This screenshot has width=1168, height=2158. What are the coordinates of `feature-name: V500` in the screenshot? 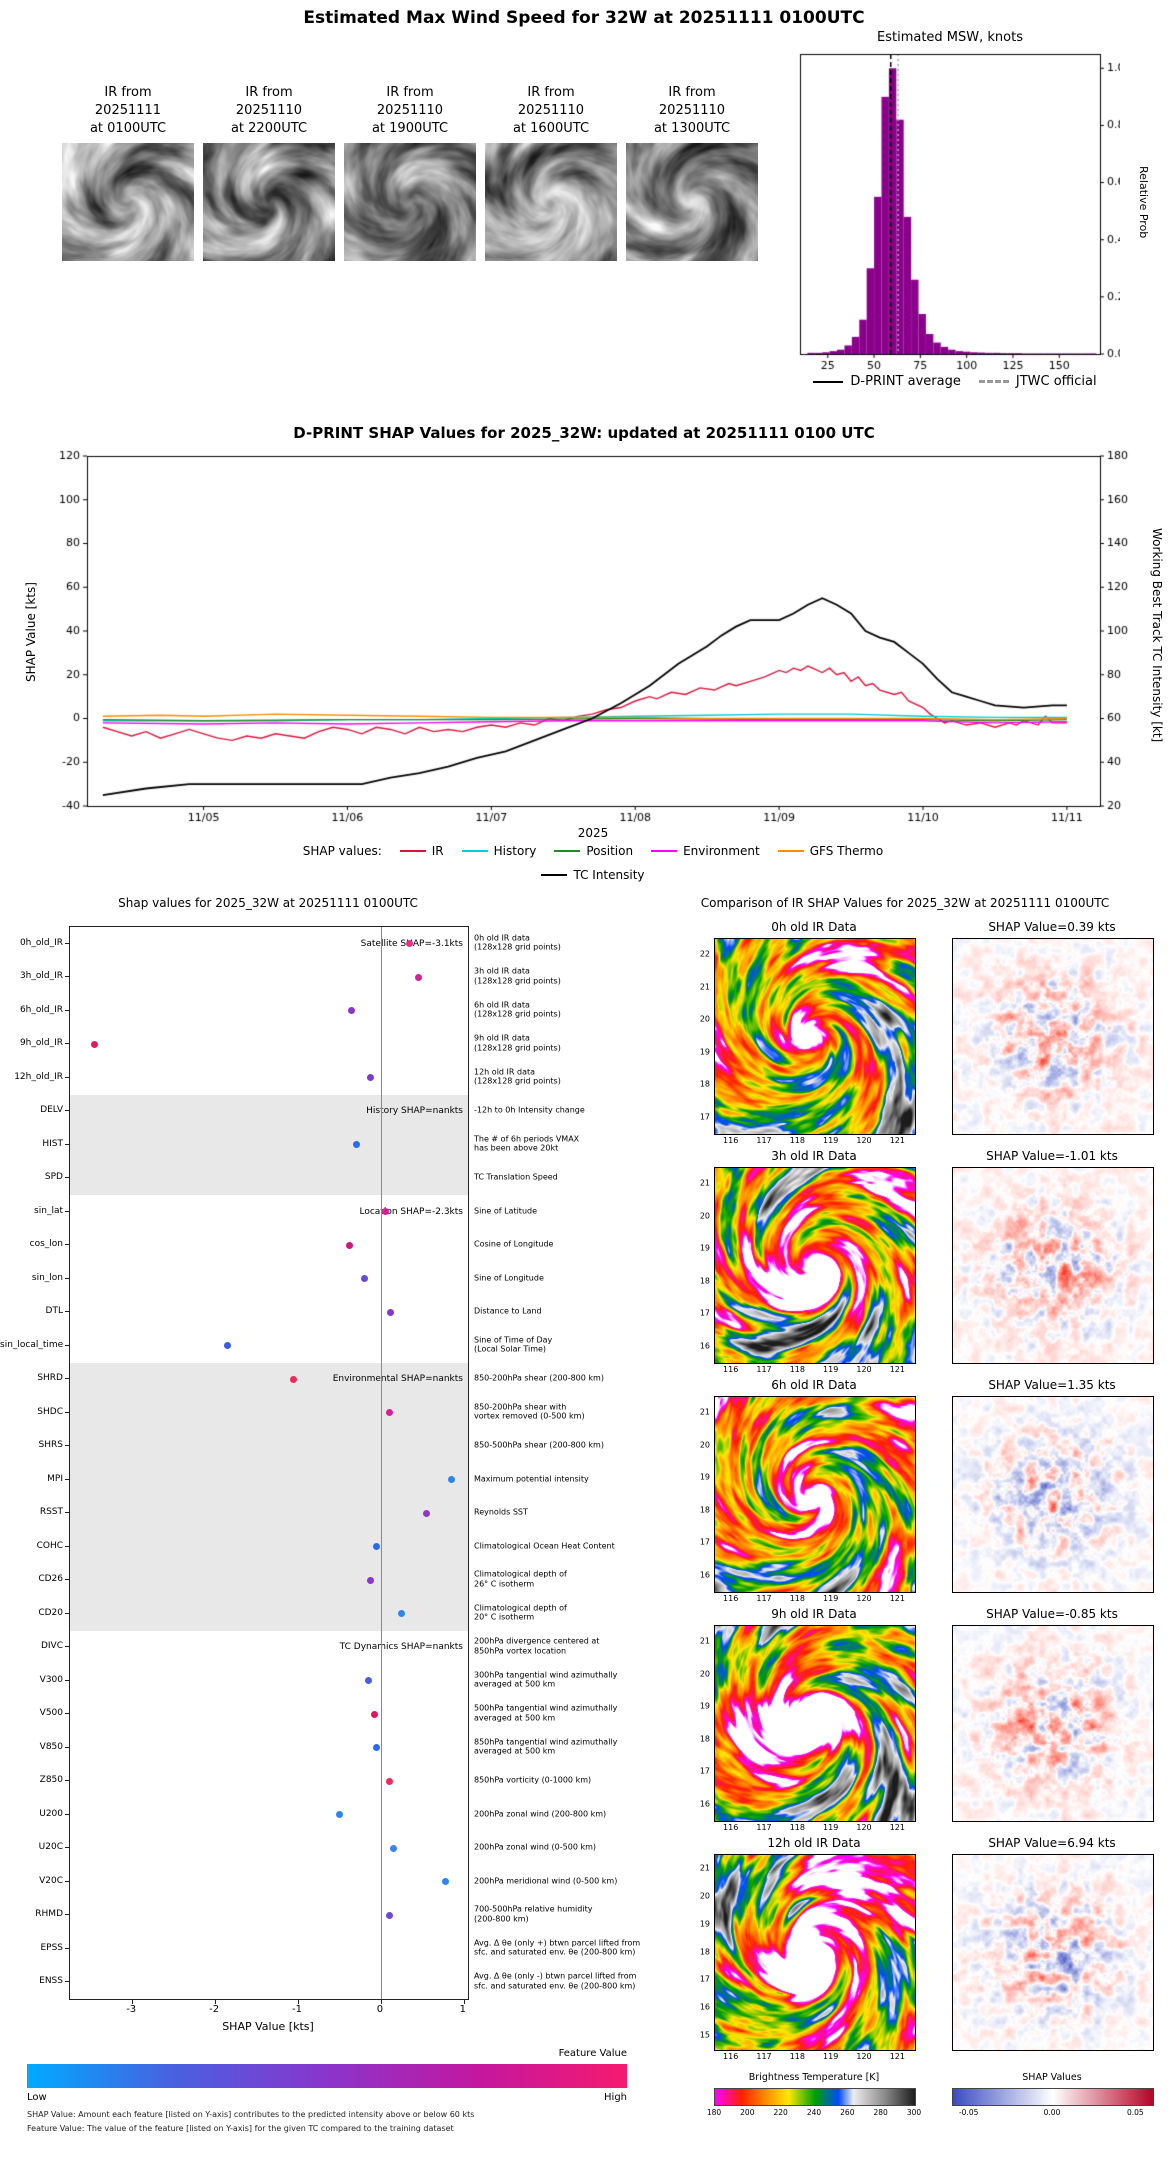 It's located at (51, 1713).